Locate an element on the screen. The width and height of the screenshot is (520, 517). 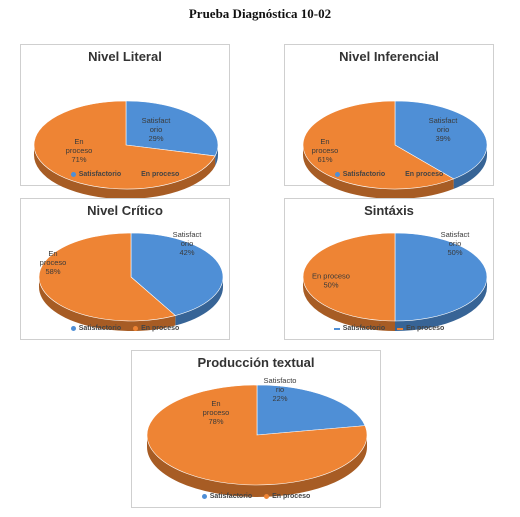
data-label-line: 39% is located at coordinates (442, 138).